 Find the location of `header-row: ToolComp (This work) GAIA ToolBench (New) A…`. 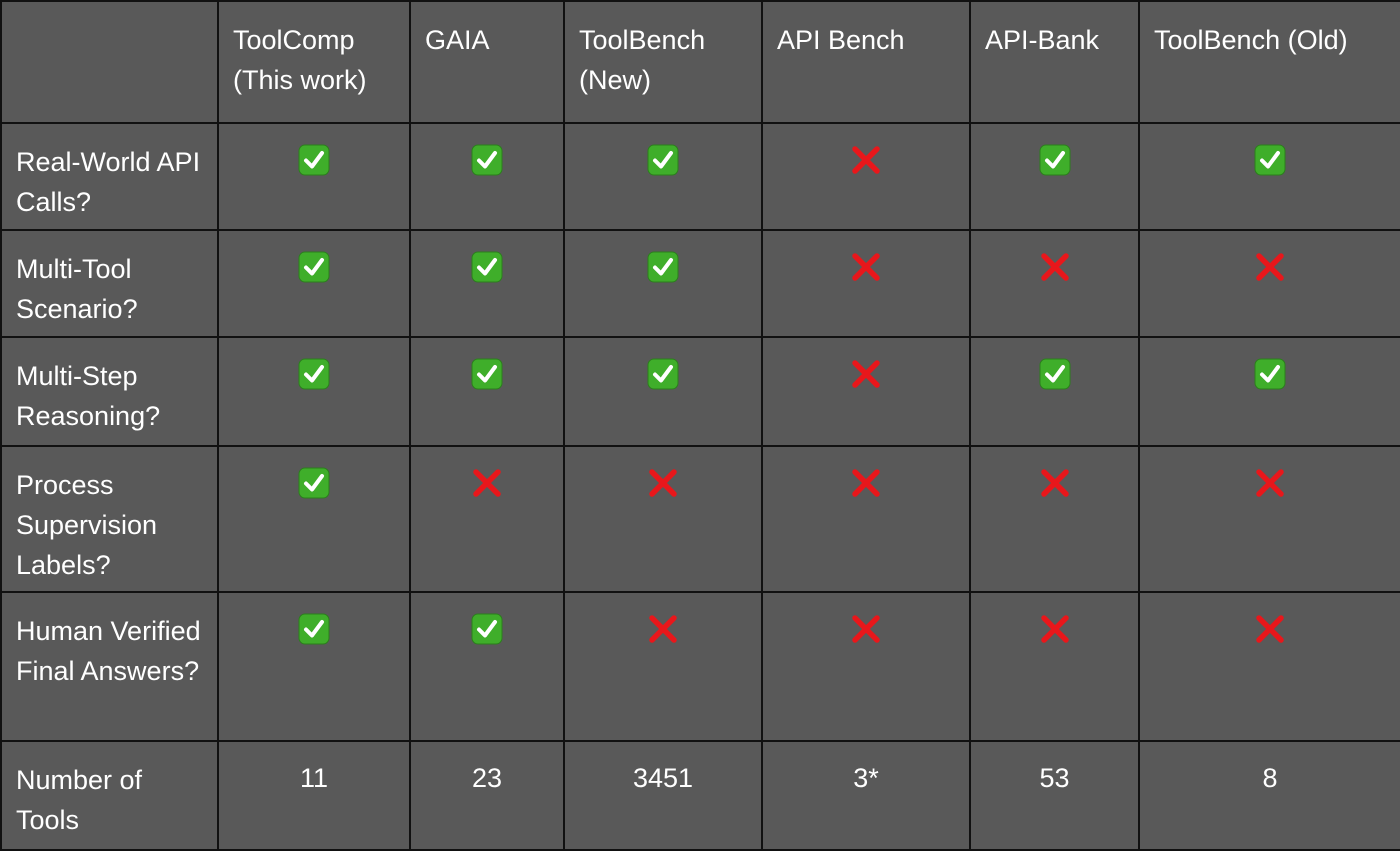

header-row: ToolComp (This work) GAIA ToolBench (New) A… is located at coordinates (700, 62).